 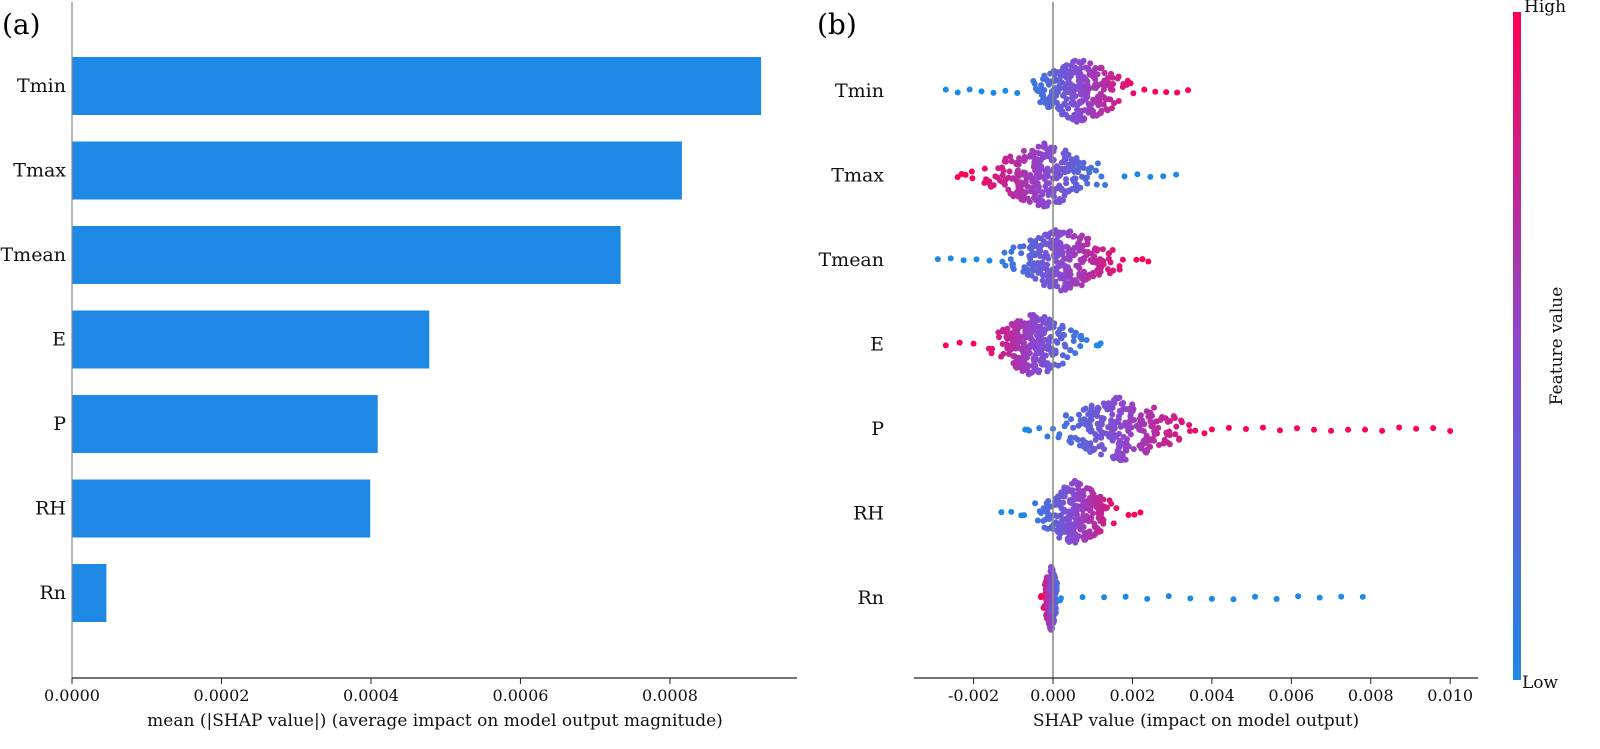 What do you see at coordinates (251, 339) in the screenshot?
I see `bar-e` at bounding box center [251, 339].